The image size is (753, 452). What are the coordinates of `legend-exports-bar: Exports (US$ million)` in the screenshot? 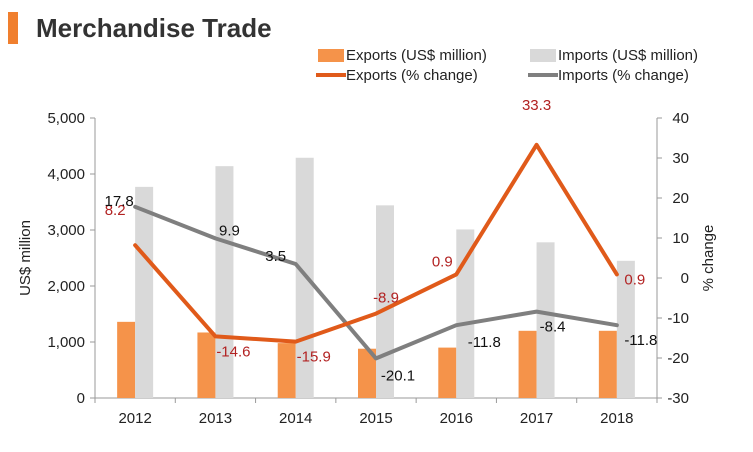 It's located at (402, 55).